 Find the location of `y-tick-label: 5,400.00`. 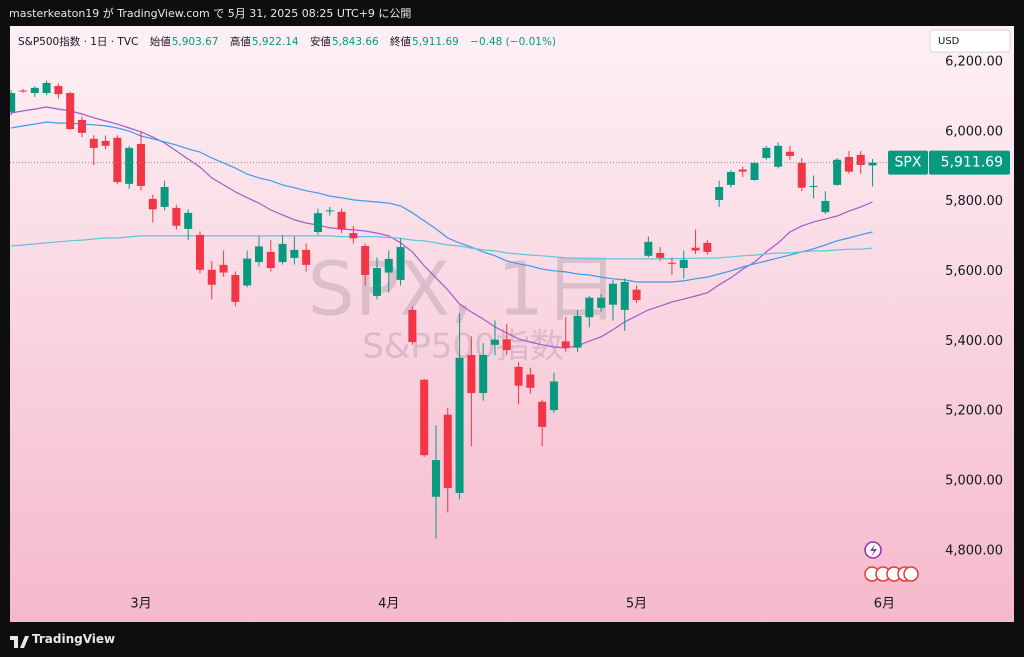

y-tick-label: 5,400.00 is located at coordinates (974, 341).